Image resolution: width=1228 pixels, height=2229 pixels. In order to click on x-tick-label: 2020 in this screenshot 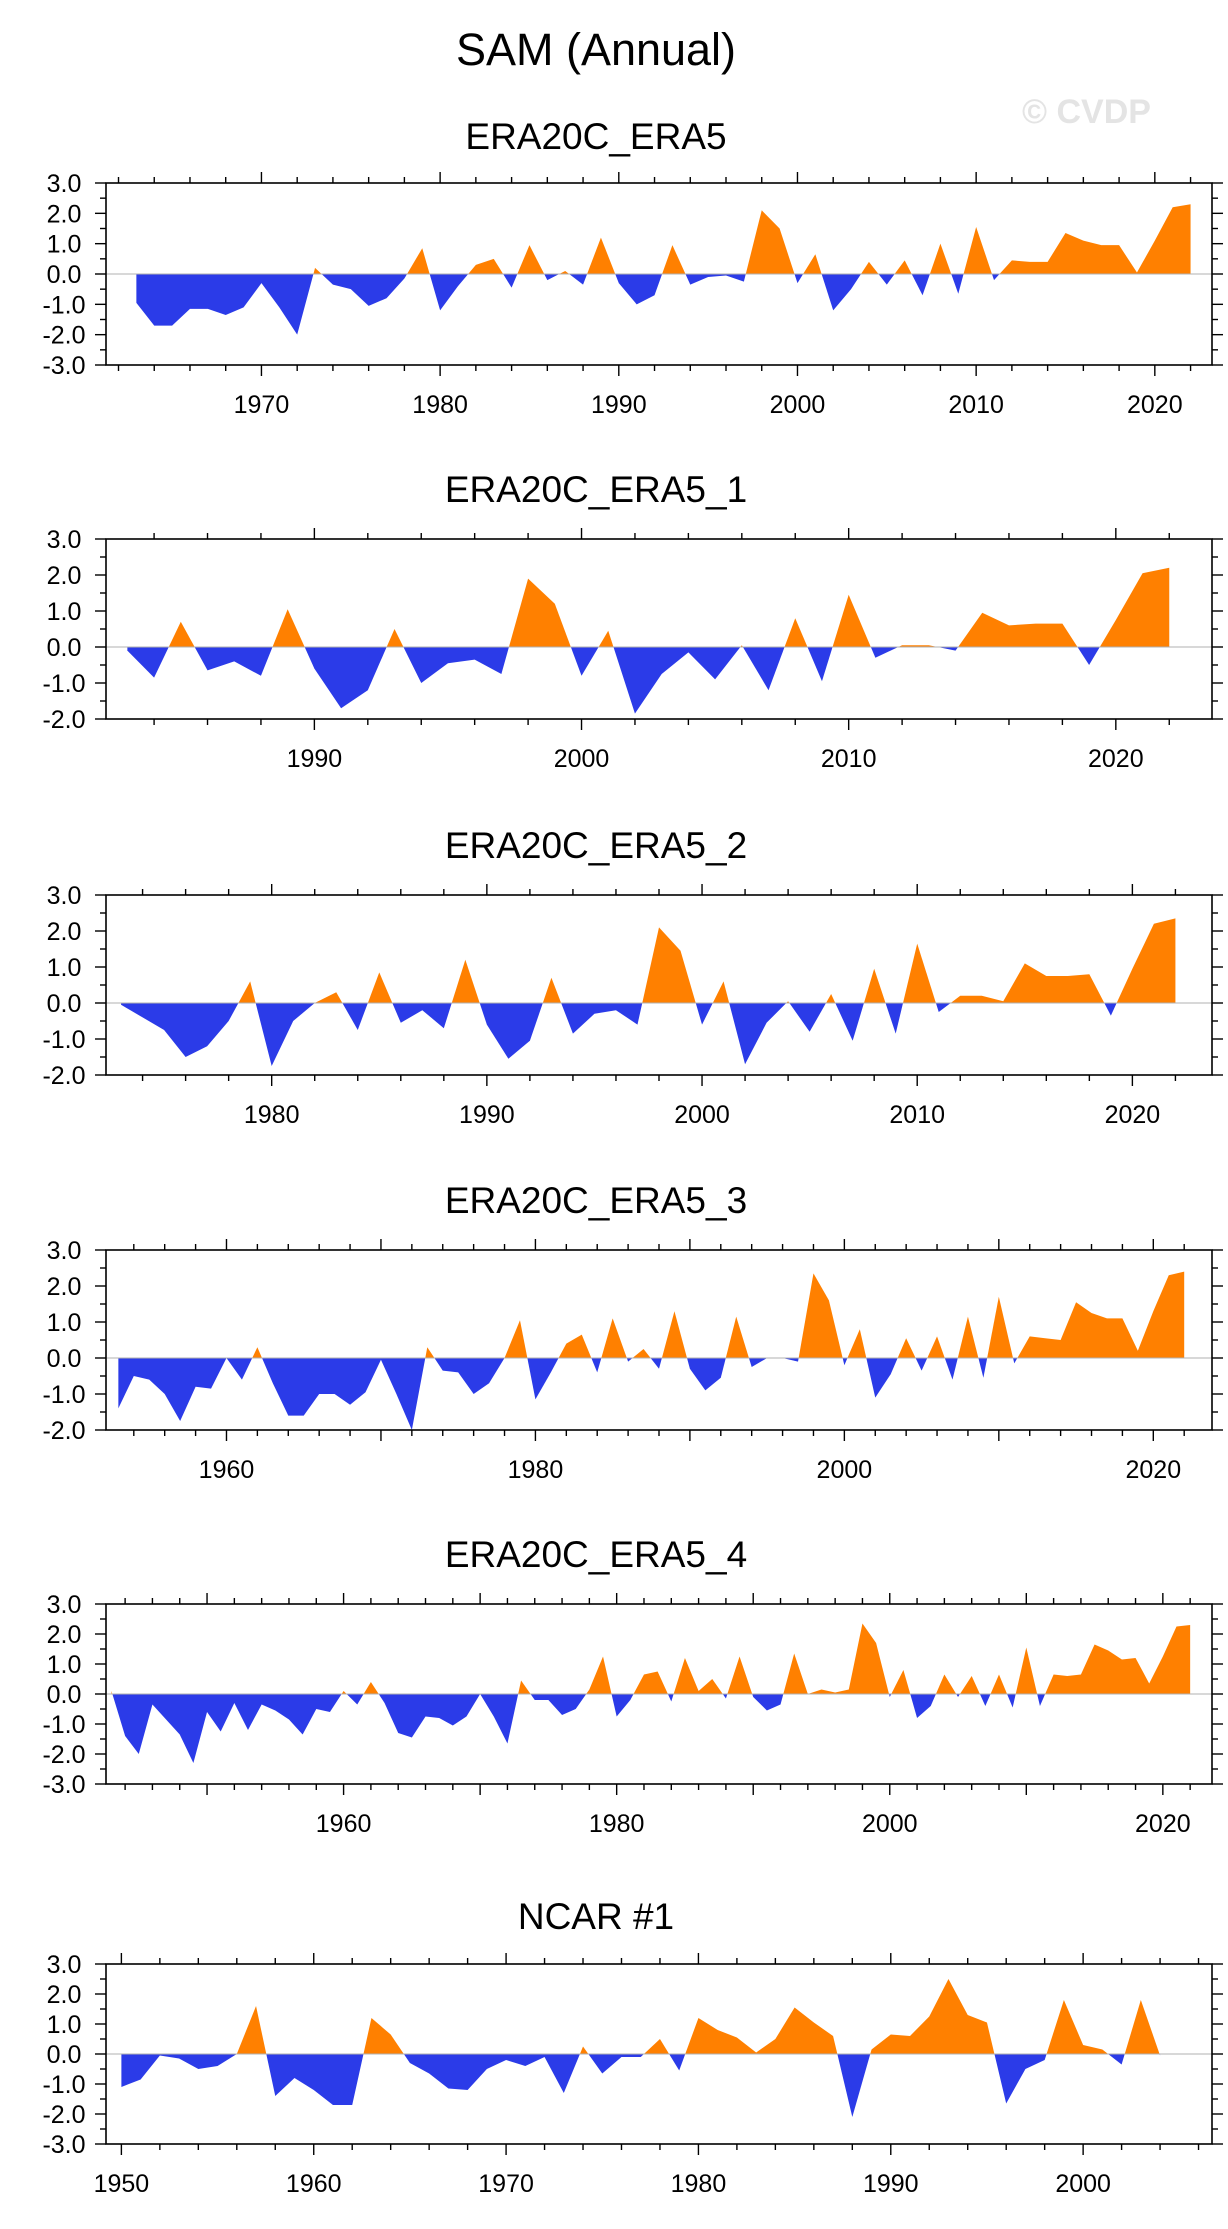, I will do `click(1116, 759)`.